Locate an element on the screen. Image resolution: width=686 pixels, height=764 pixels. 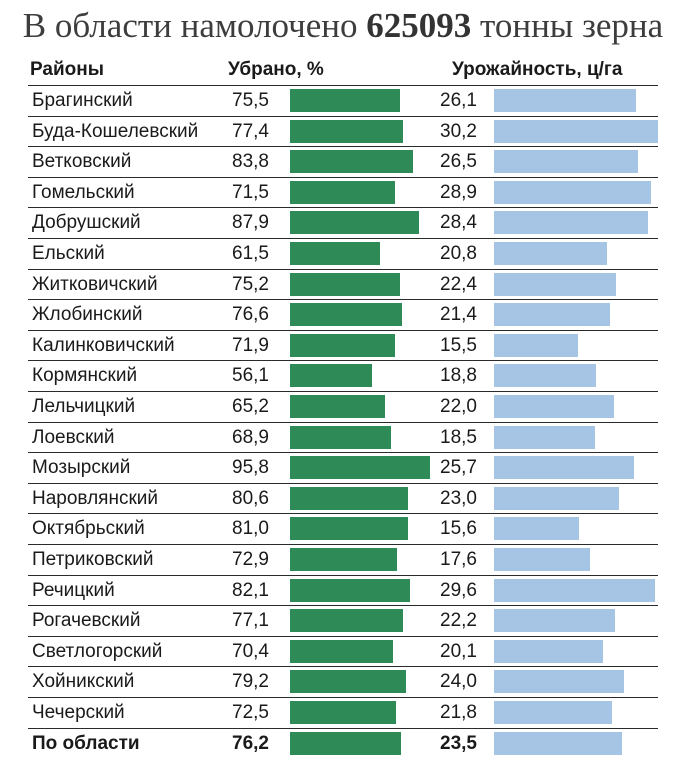
district-name: По области is located at coordinates (86, 743).